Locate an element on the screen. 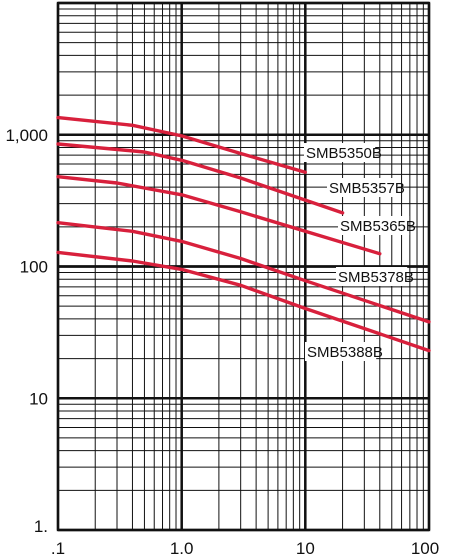  series-line-smb5350b is located at coordinates (181, 144).